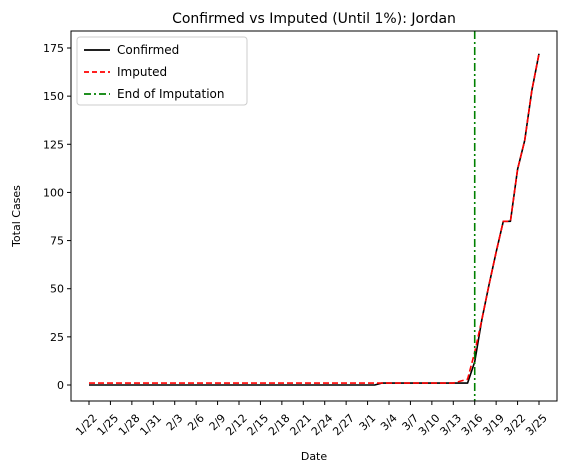  What do you see at coordinates (53, 144) in the screenshot?
I see `y-tick-label: 125` at bounding box center [53, 144].